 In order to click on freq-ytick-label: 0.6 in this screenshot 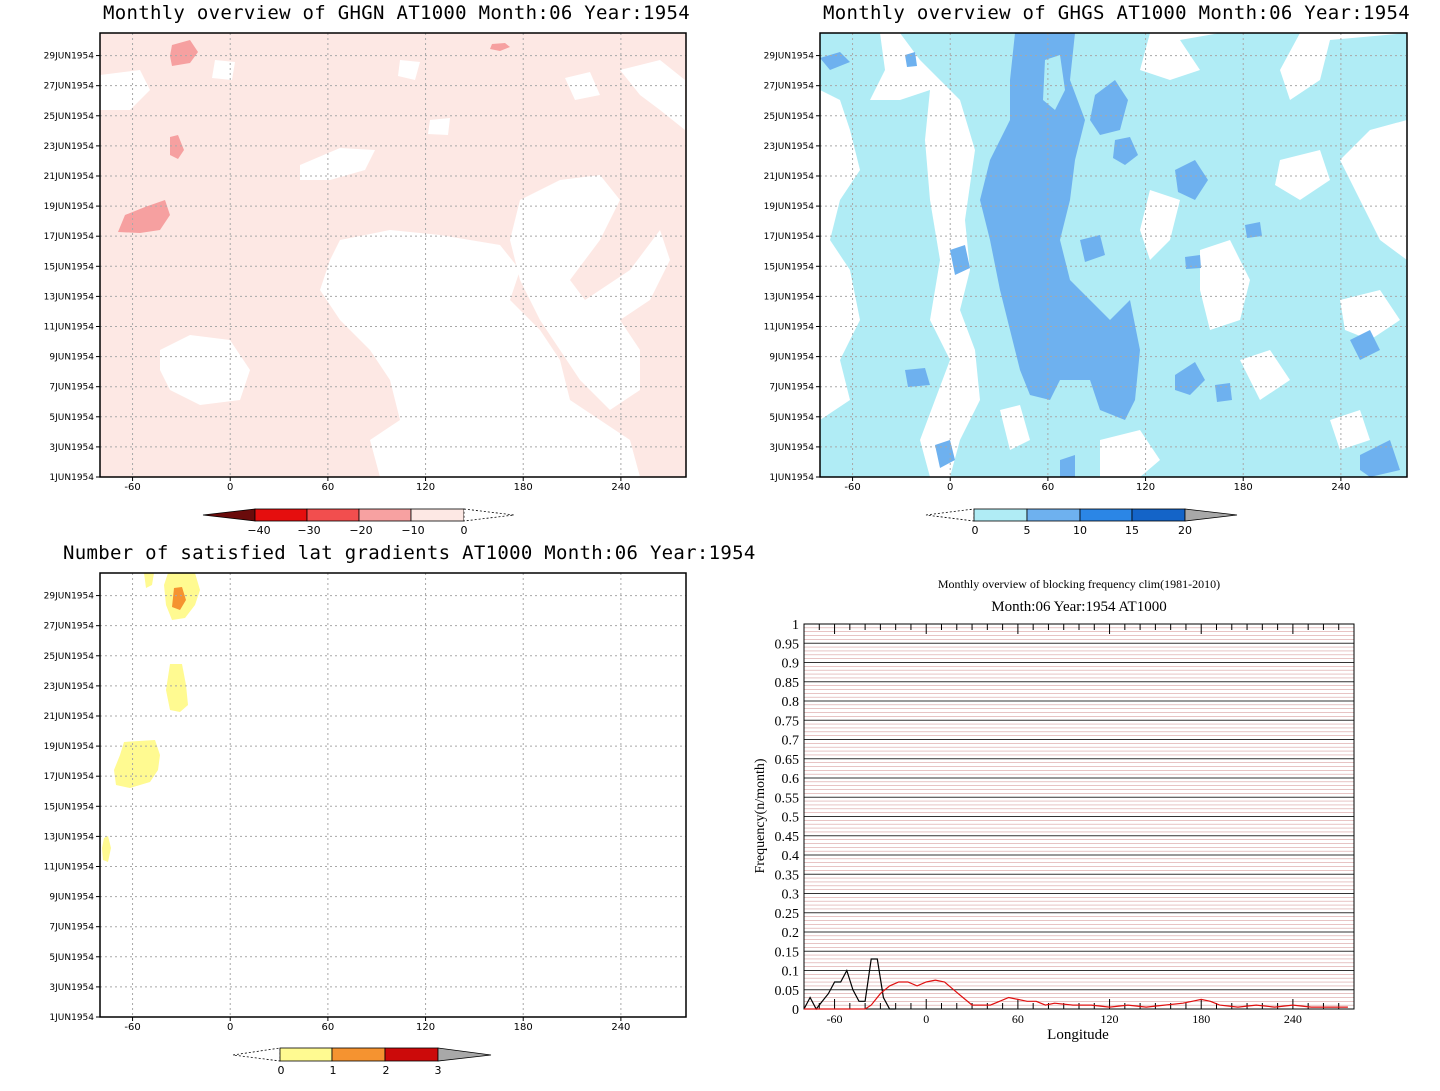, I will do `click(791, 779)`.